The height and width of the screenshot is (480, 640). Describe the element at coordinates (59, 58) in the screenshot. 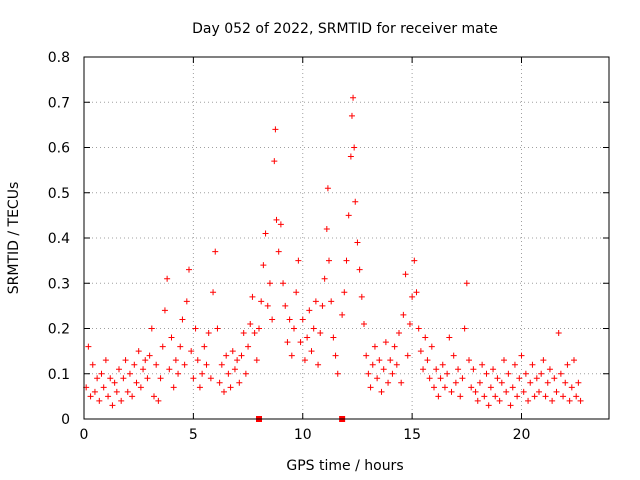

I see `y-tick-label: 0.8` at that location.